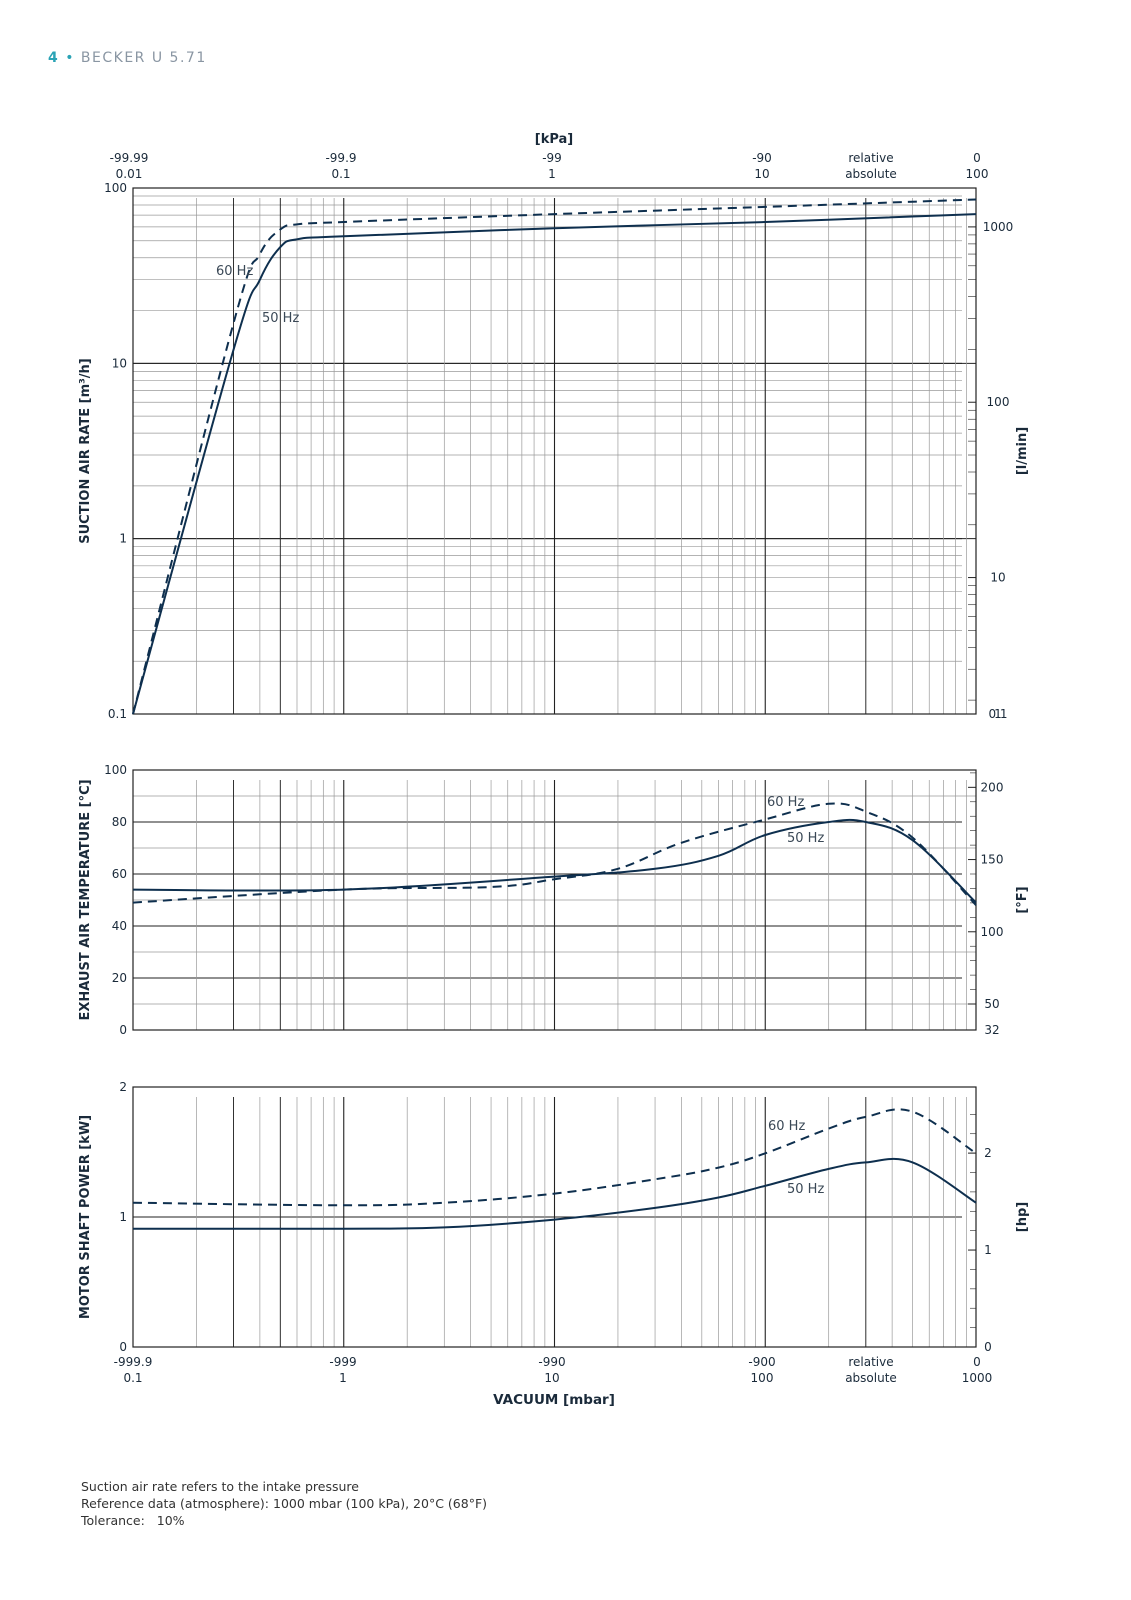 The height and width of the screenshot is (1600, 1131). I want to click on product-name: BECKER U 5.71, so click(143, 58).